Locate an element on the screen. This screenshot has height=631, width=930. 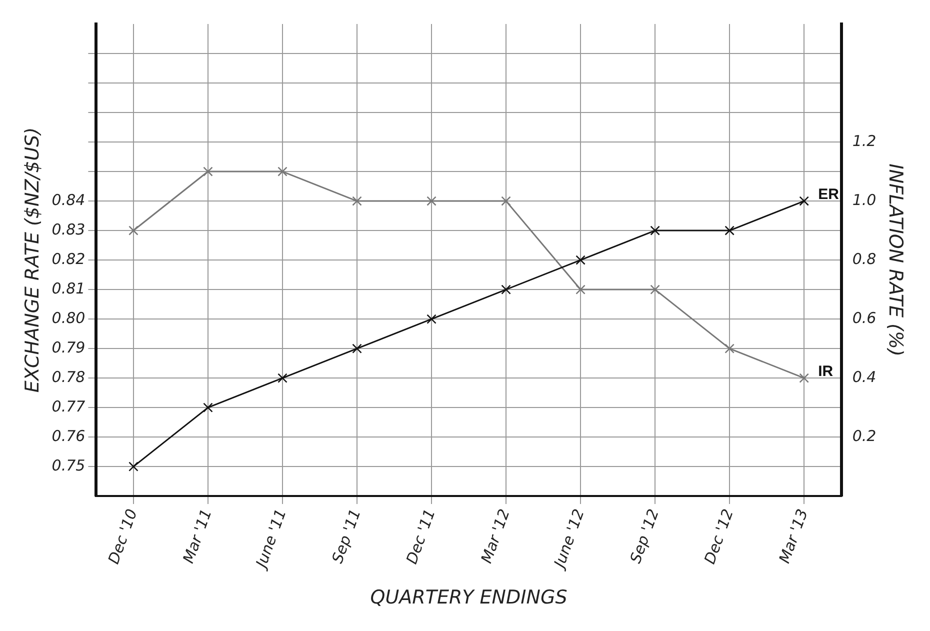
y-tick-label: 0.83 is located at coordinates (69, 229).